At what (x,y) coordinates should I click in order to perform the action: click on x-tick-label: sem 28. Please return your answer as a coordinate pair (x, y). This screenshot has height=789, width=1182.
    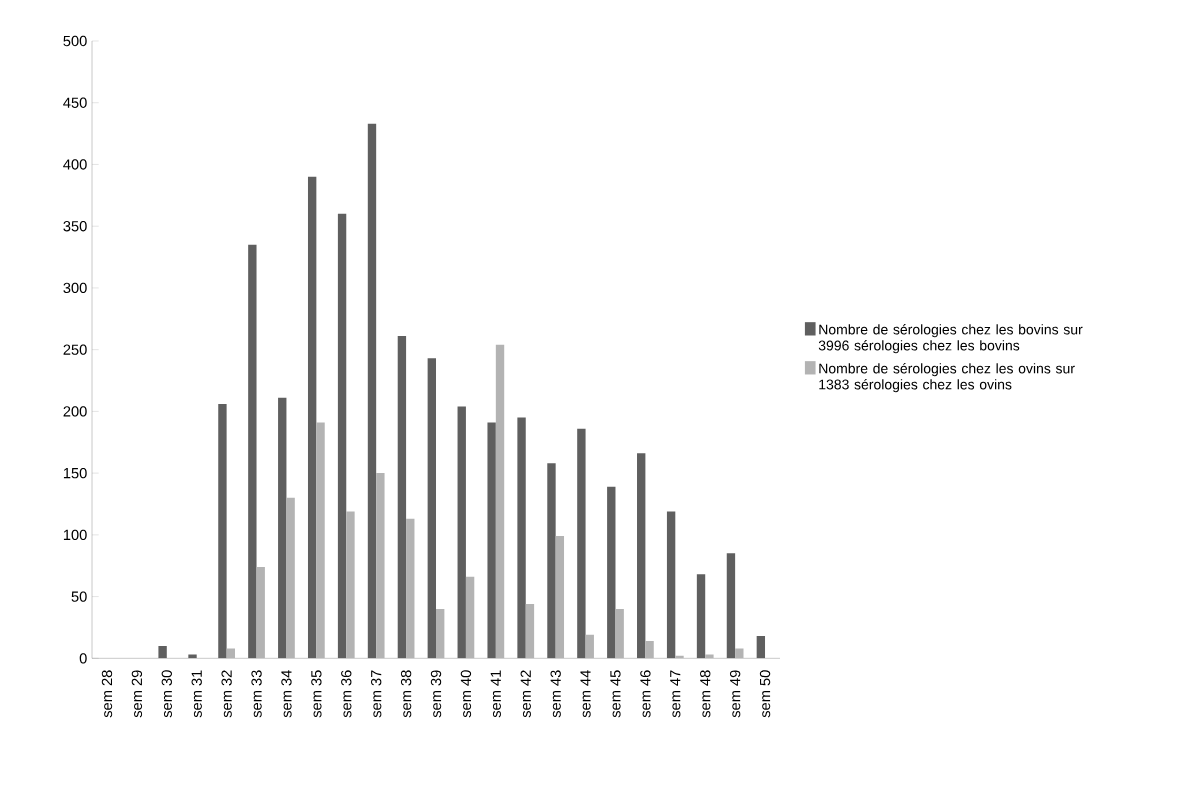
    Looking at the image, I should click on (107, 694).